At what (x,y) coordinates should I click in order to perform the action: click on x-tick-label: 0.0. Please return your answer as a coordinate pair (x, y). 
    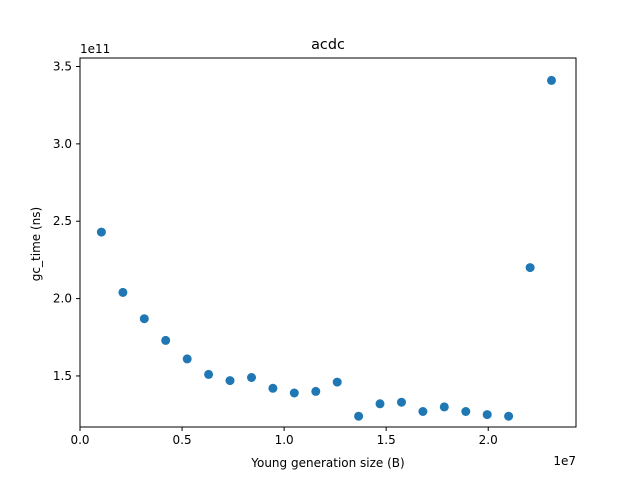
    Looking at the image, I should click on (79, 440).